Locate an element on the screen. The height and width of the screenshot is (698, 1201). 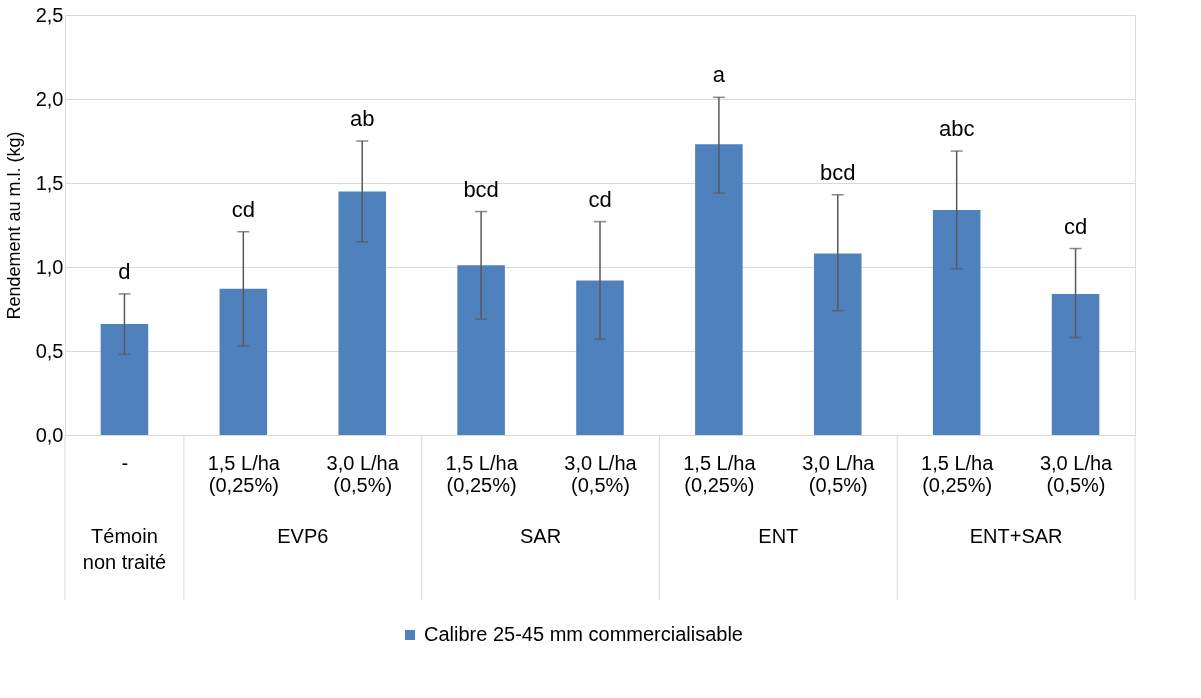
text: Témoin non traité is located at coordinates (124, 549).